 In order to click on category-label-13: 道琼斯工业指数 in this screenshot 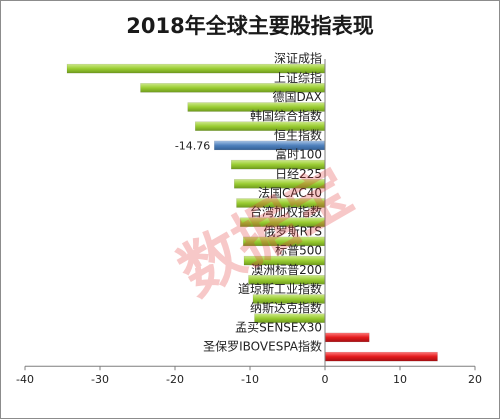, I will do `click(280, 288)`.